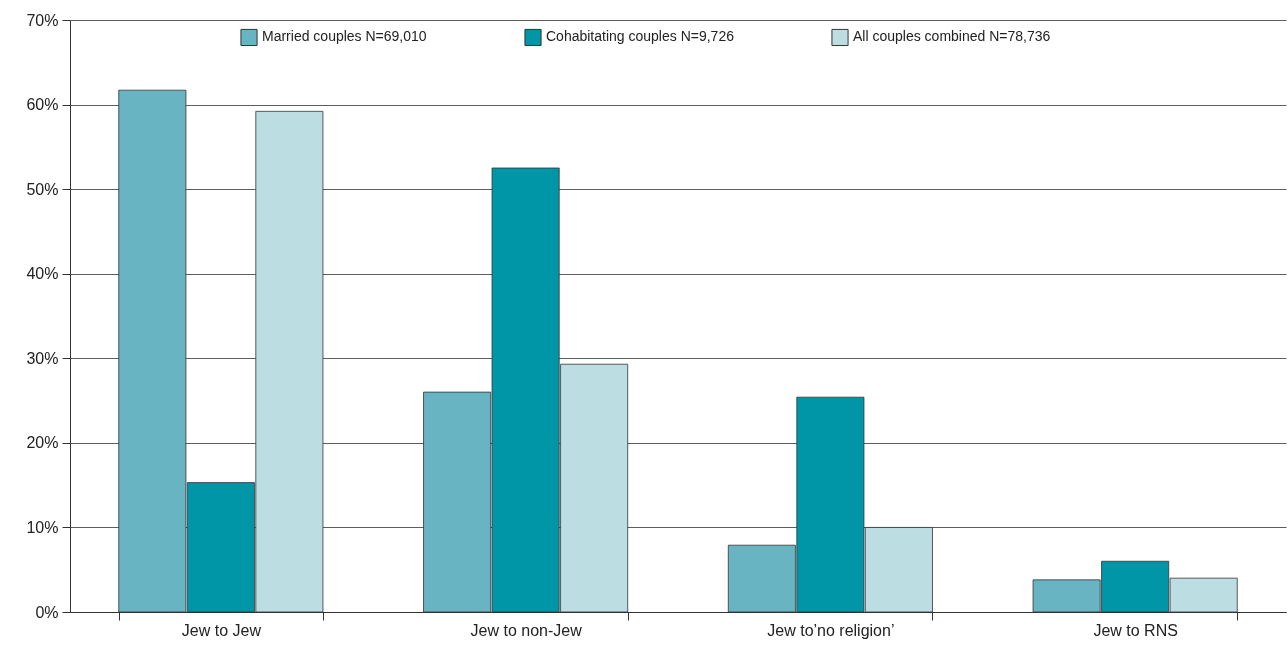 The height and width of the screenshot is (646, 1288). Describe the element at coordinates (42, 527) in the screenshot. I see `y-tick-label: 10%` at that location.